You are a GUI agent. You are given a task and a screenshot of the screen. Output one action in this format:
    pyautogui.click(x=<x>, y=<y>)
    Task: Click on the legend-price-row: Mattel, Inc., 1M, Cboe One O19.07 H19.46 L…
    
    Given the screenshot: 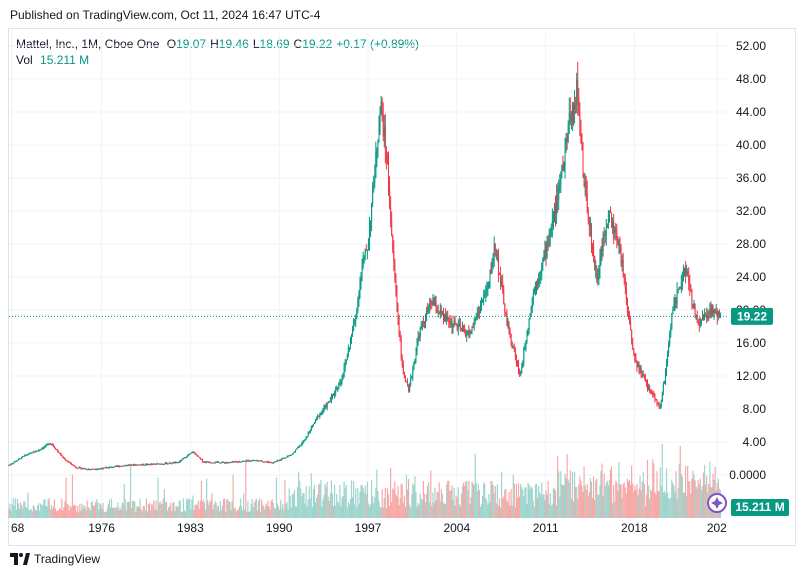 What is the action you would take?
    pyautogui.click(x=221, y=44)
    